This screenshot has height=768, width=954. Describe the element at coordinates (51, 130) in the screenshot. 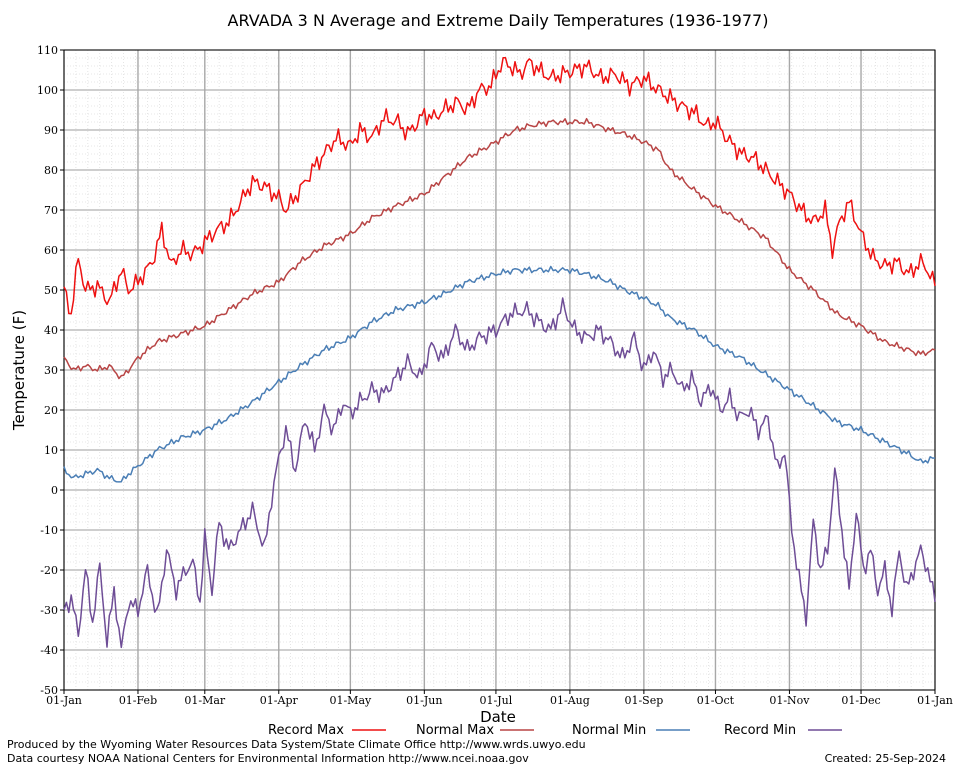

I see `y-tick-label: 90` at that location.